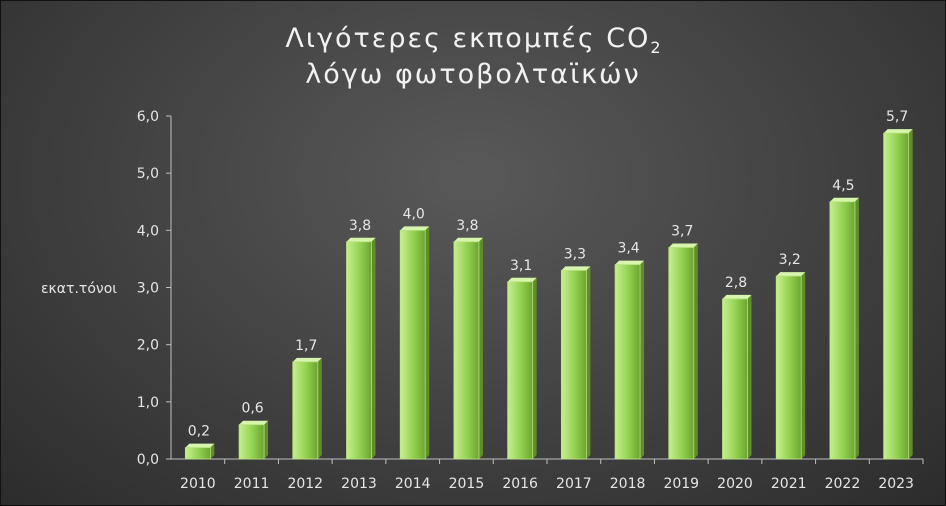  Describe the element at coordinates (148, 117) in the screenshot. I see `y-tick-label: 6,0` at that location.